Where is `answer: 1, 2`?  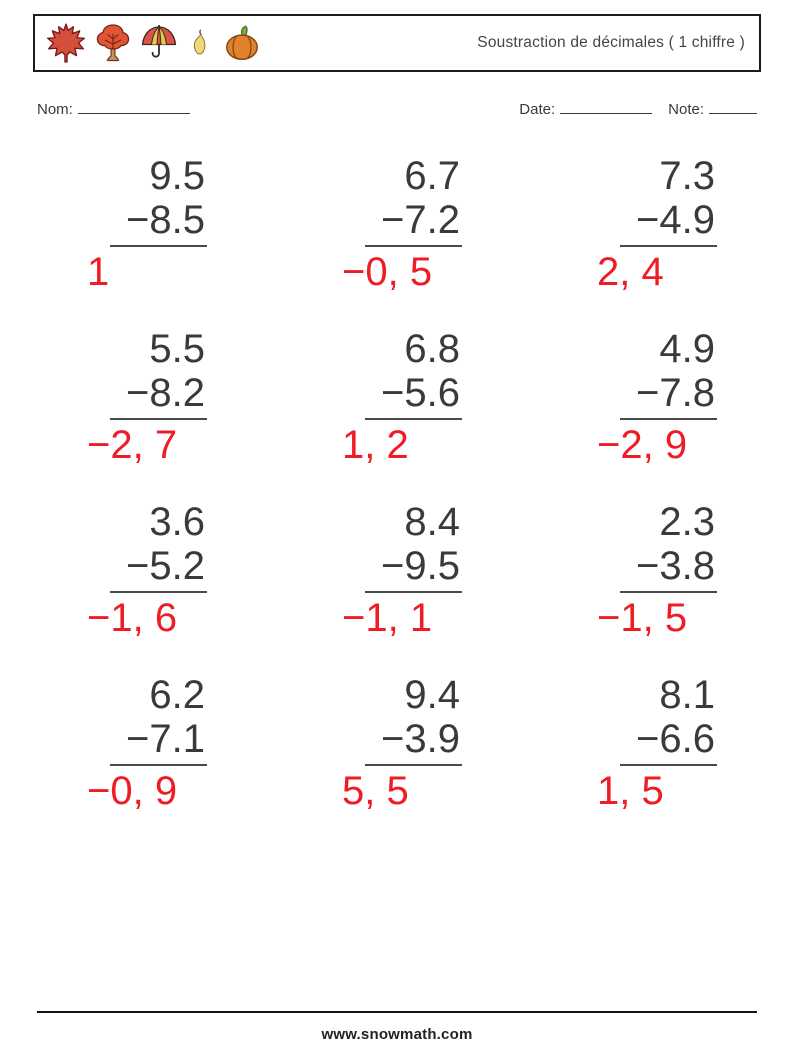
answer: 1, 2 is located at coordinates (375, 445).